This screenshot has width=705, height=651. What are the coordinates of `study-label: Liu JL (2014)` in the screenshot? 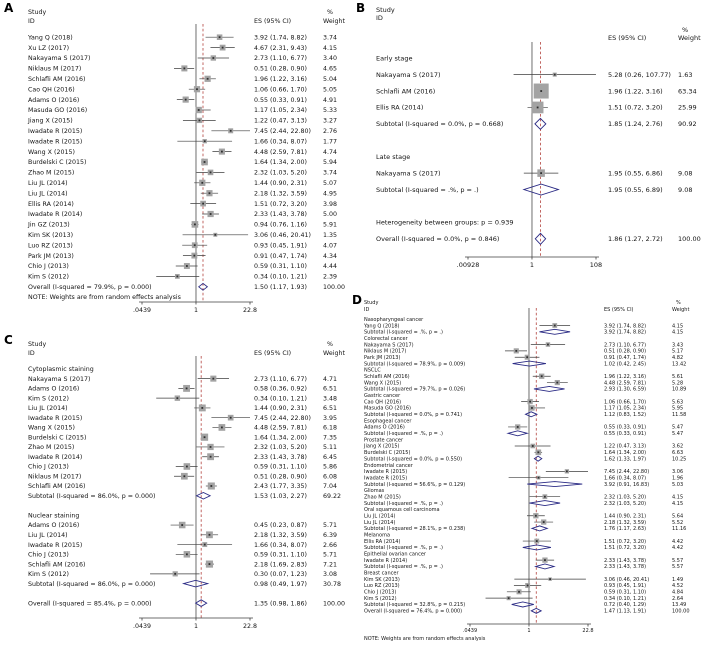 It's located at (48, 535).